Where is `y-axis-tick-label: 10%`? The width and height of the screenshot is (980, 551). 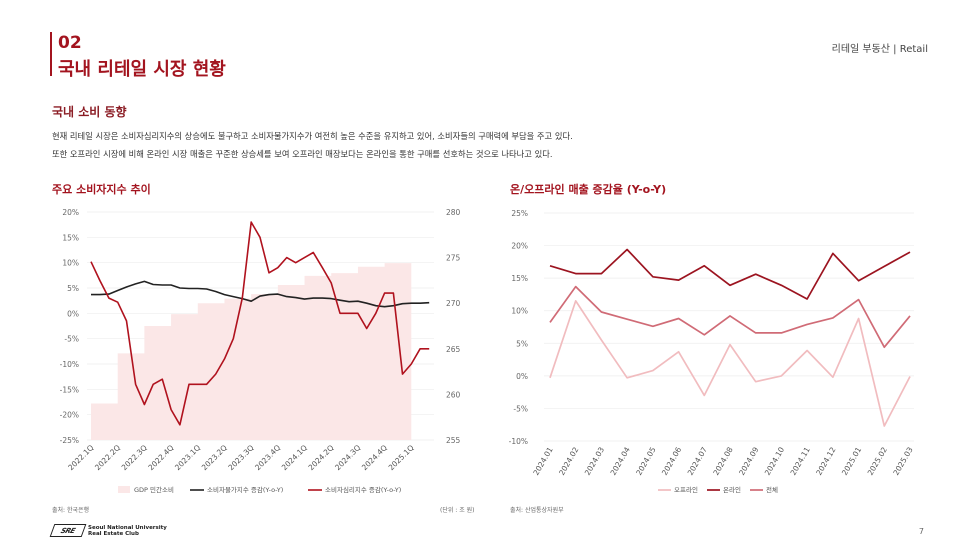 y-axis-tick-label: 10% is located at coordinates (519, 311).